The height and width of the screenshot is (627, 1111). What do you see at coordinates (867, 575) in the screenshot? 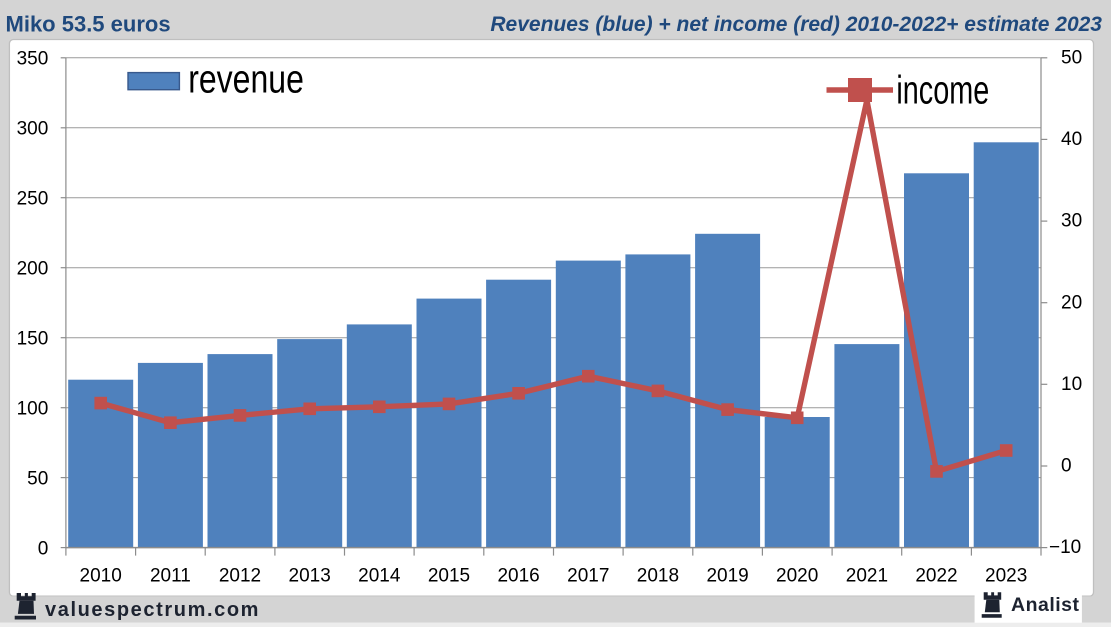
I see `svg-text: 2021` at bounding box center [867, 575].